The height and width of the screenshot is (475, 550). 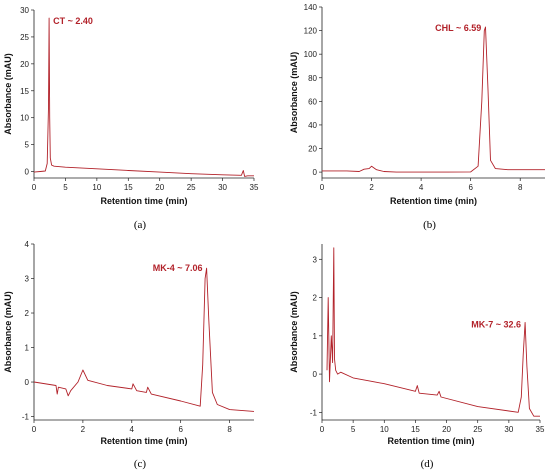 What do you see at coordinates (427, 464) in the screenshot?
I see `panel-caption: (d)` at bounding box center [427, 464].